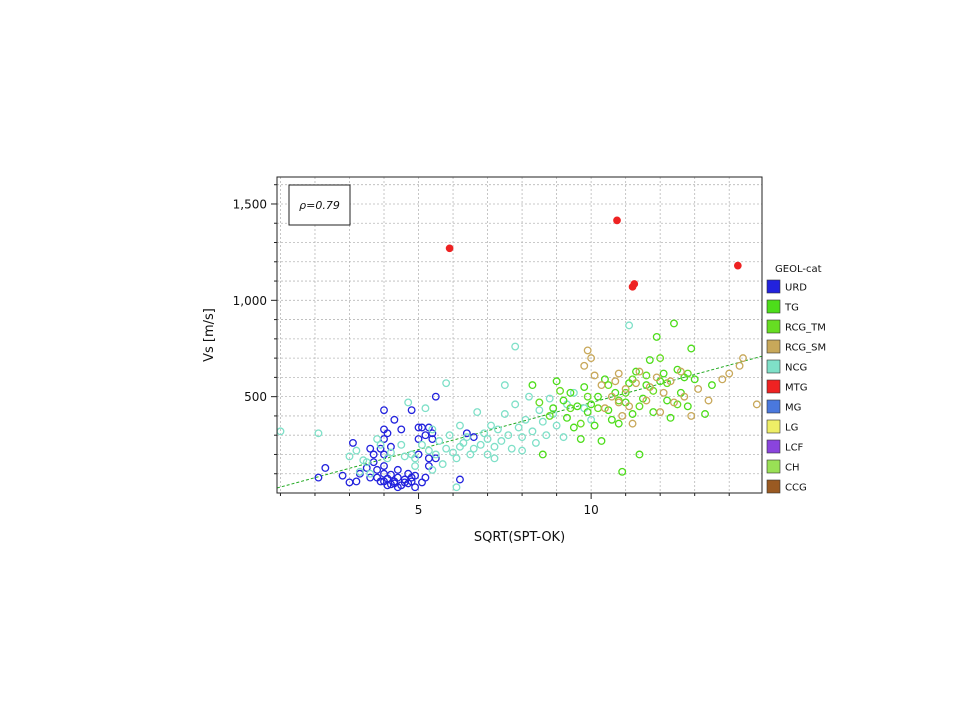 The image size is (960, 720). Describe the element at coordinates (519, 422) in the screenshot. I see `trendline-layer` at that location.